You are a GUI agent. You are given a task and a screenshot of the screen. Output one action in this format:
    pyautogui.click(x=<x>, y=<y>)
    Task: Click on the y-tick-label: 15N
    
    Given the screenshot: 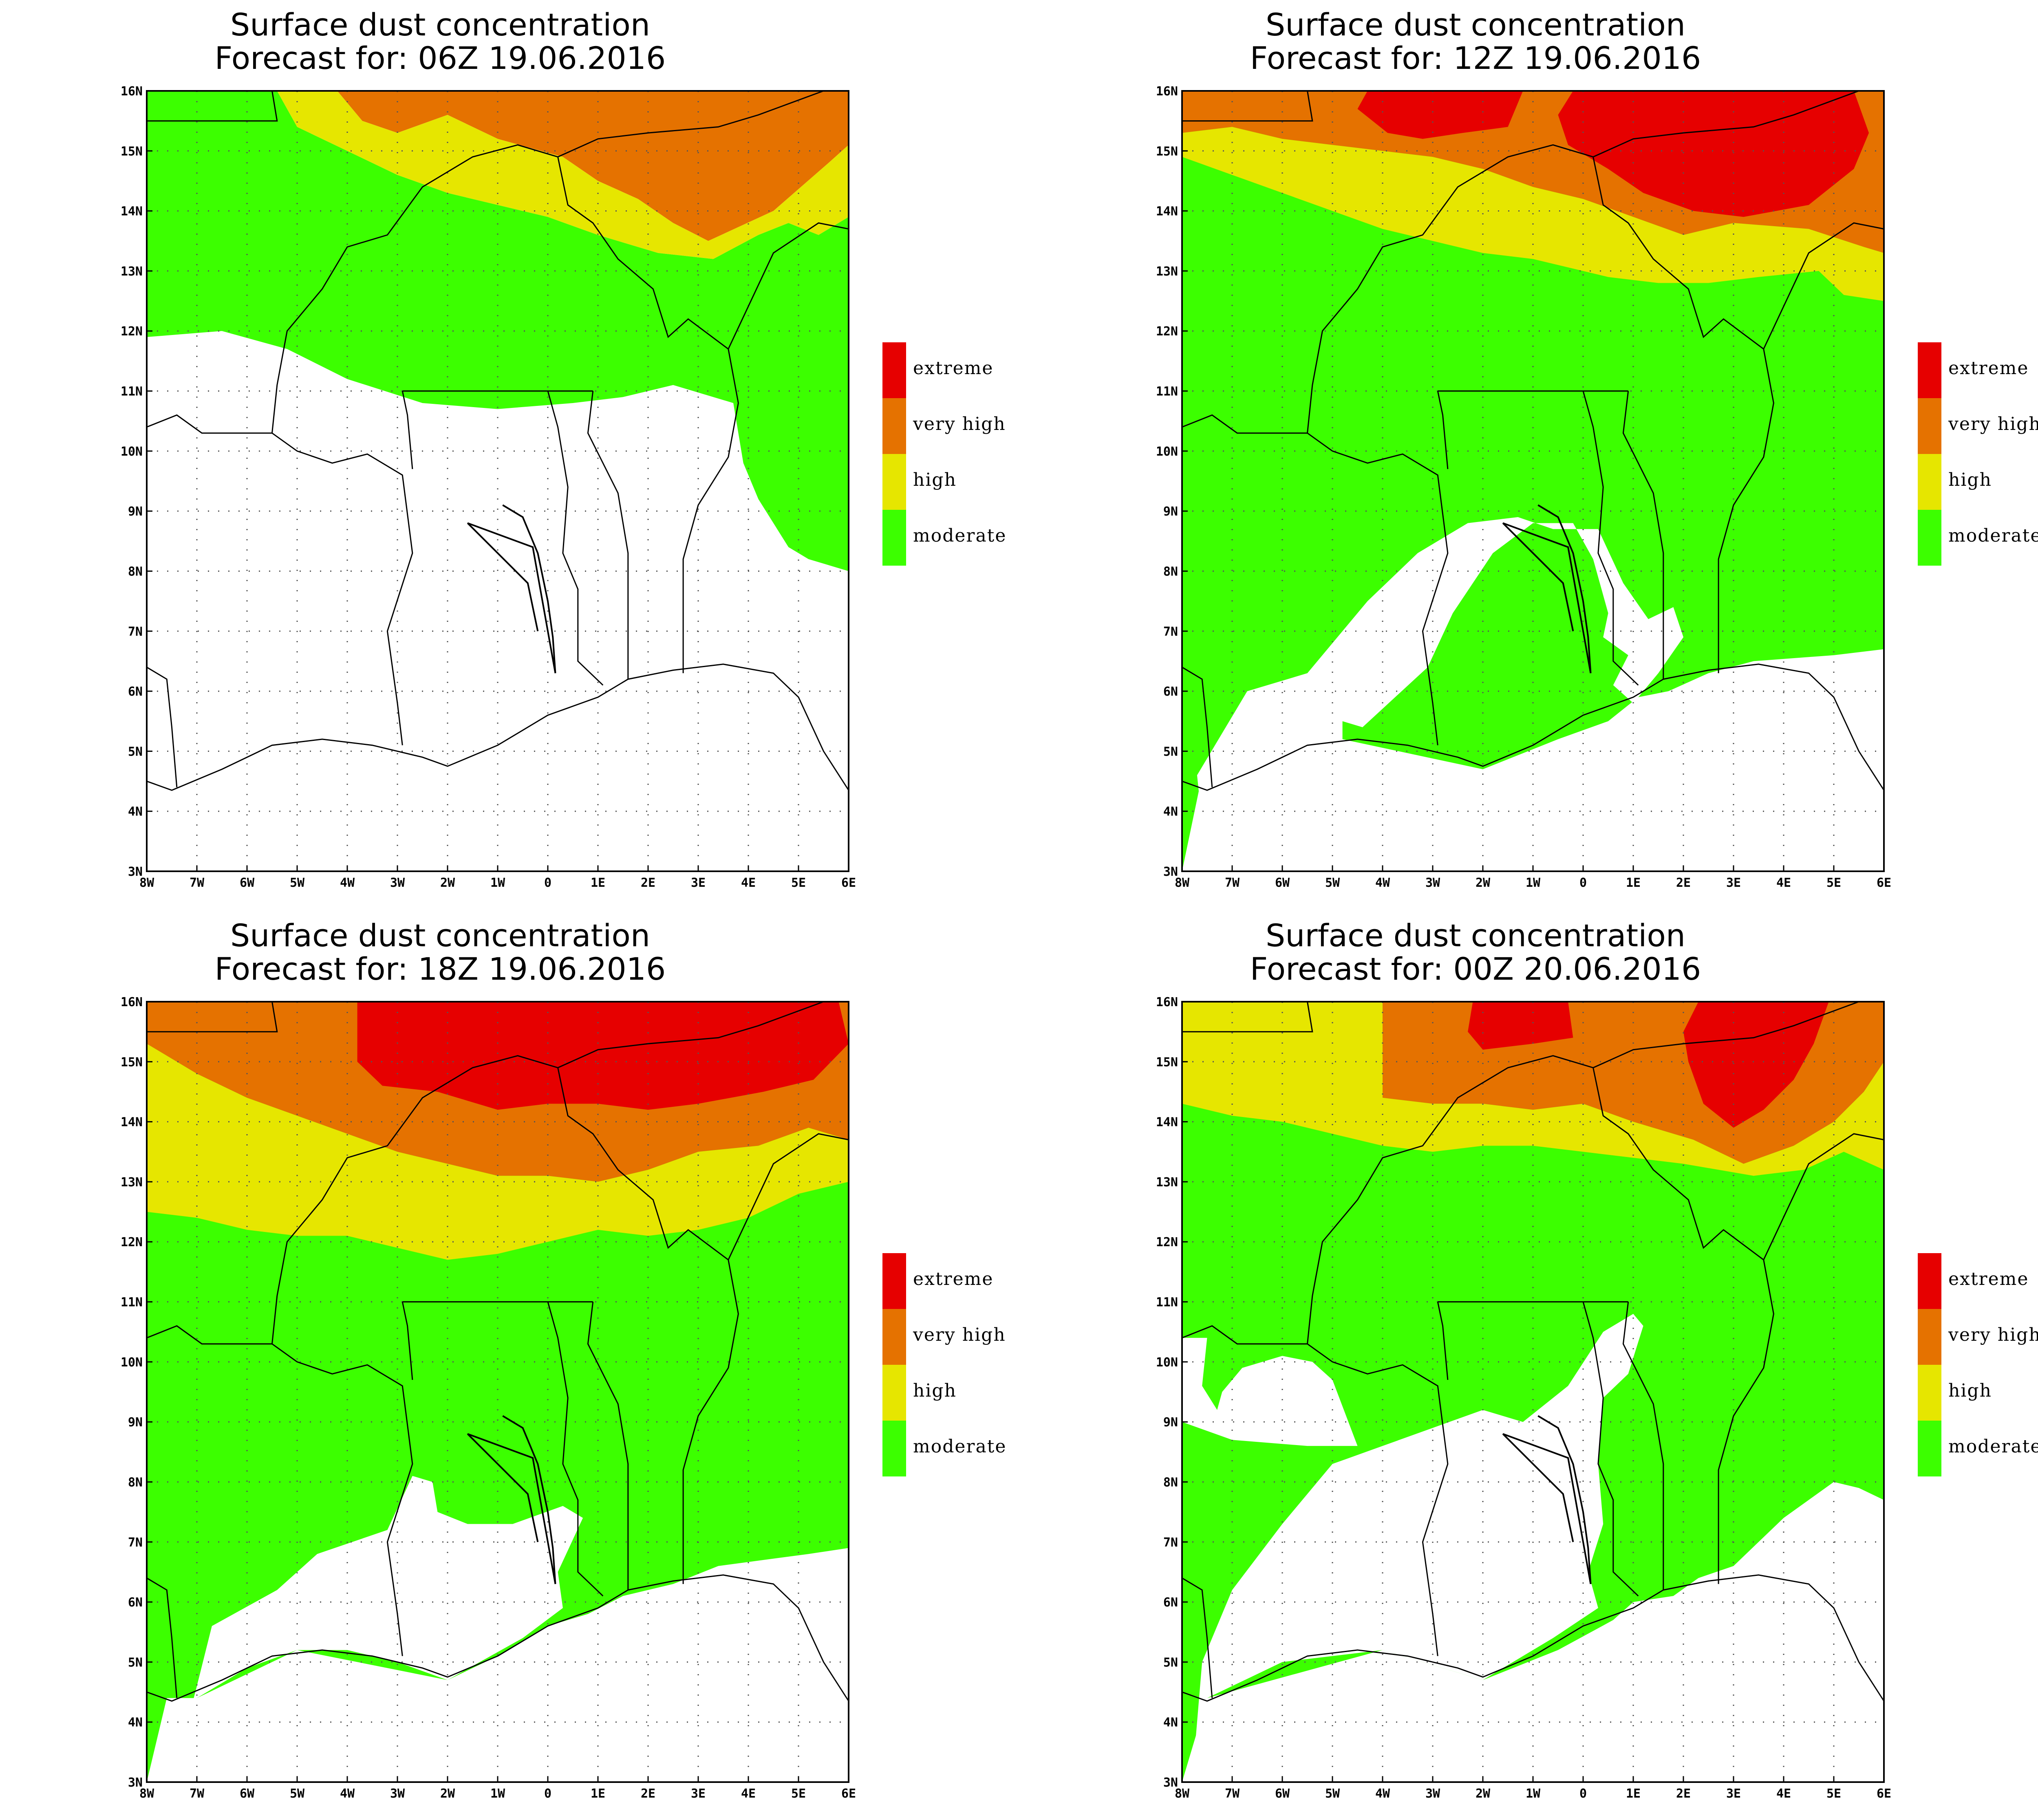 What is the action you would take?
    pyautogui.click(x=132, y=1062)
    